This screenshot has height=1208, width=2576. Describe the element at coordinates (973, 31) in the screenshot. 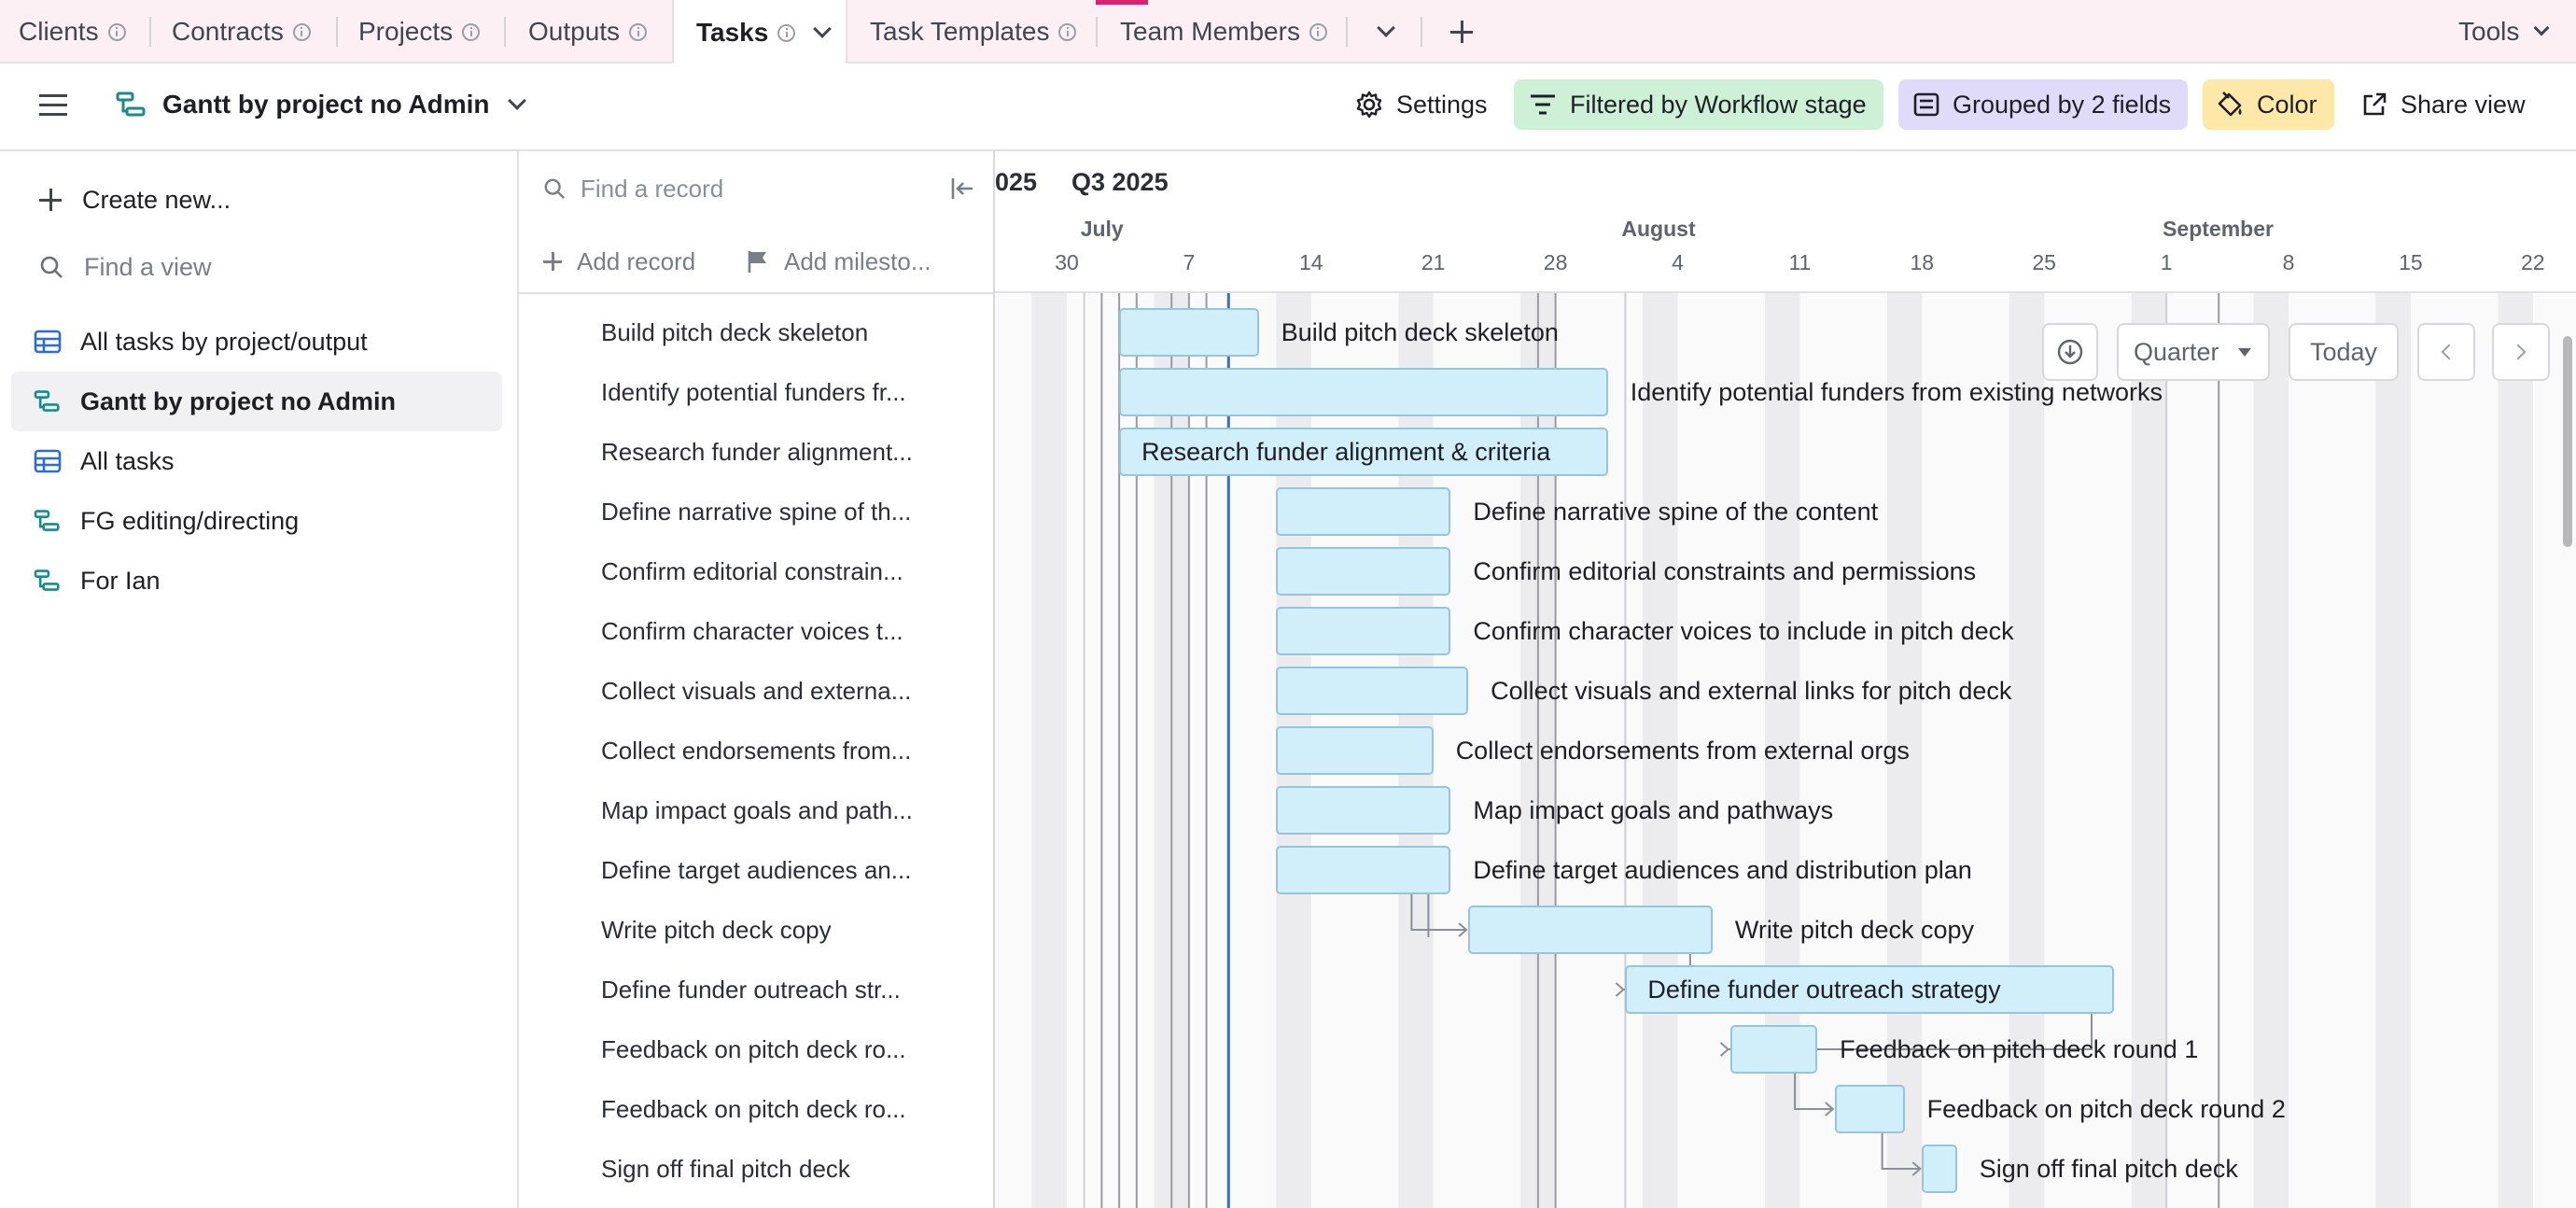

I see `tab-task-templates: Task Templates` at that location.